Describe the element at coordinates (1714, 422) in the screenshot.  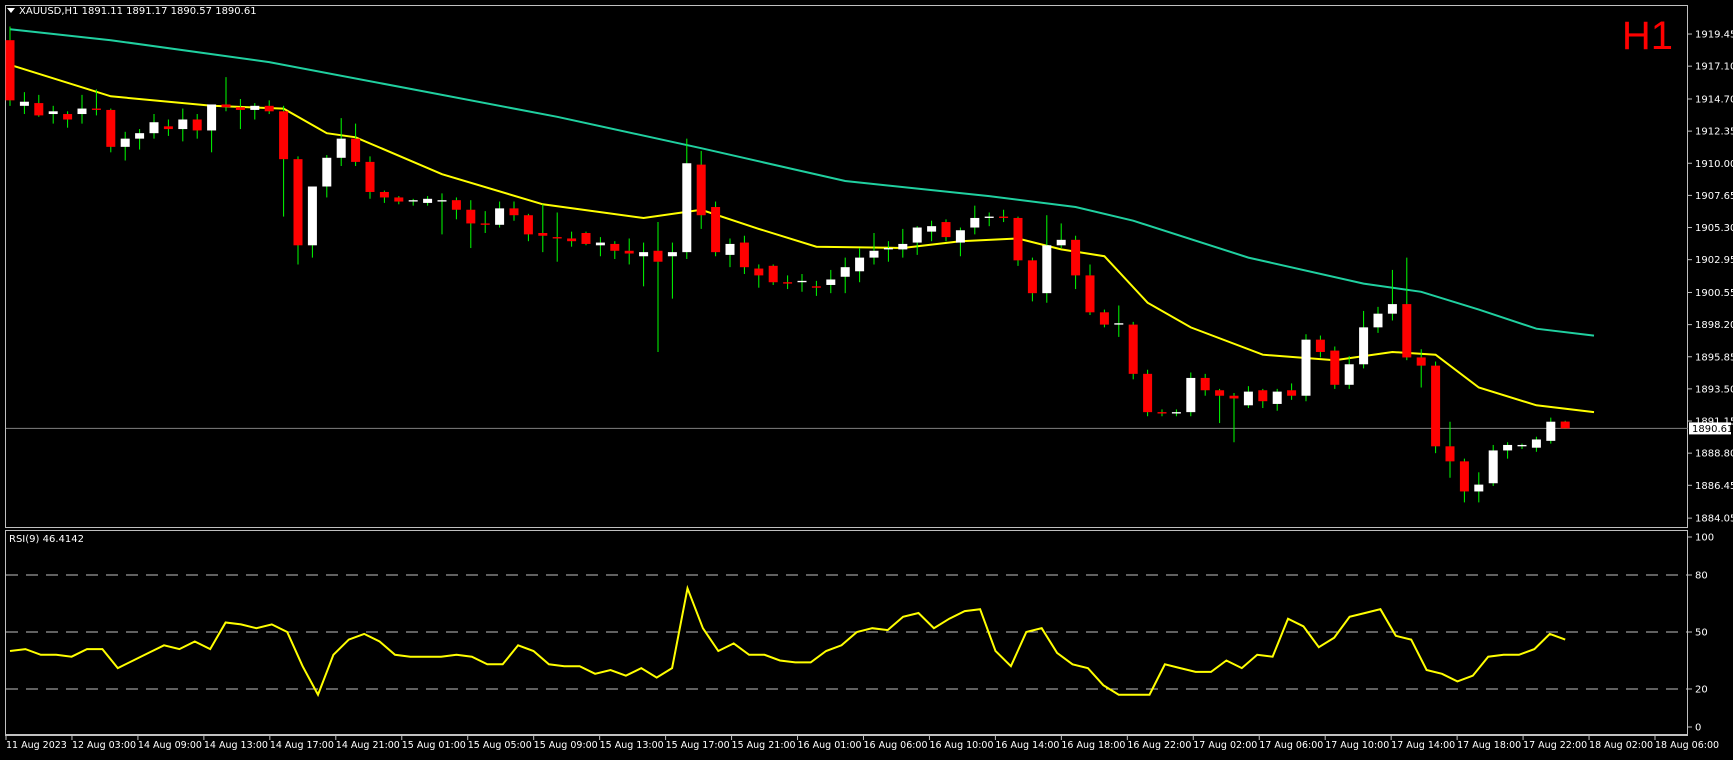
I see `price-tick-label: 1891.15` at that location.